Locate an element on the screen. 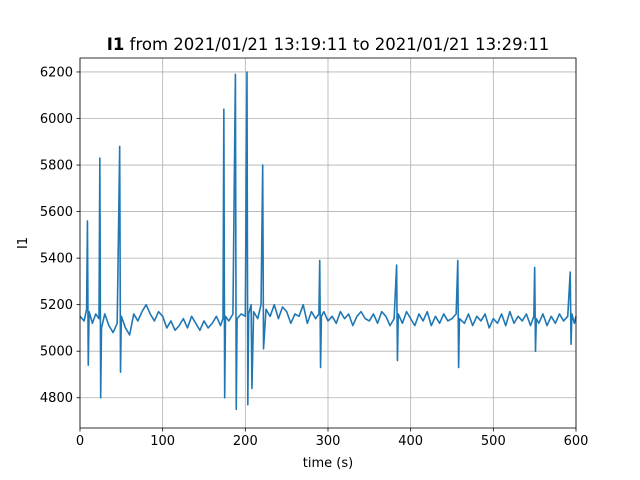 The image size is (640, 480). y-axis-ticks: 4800 5000 5200 5400 5600 5800 6000 6200 is located at coordinates (60, 235).